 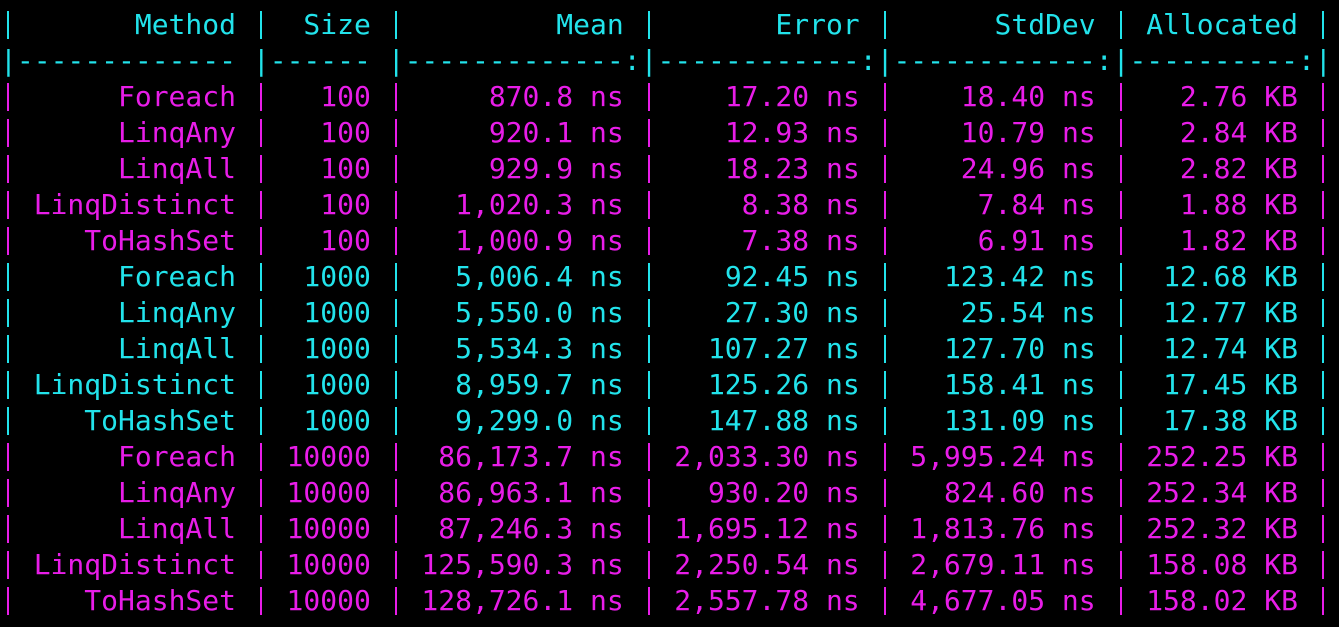 I want to click on cell: 824.60 ns, so click(x=1019, y=492).